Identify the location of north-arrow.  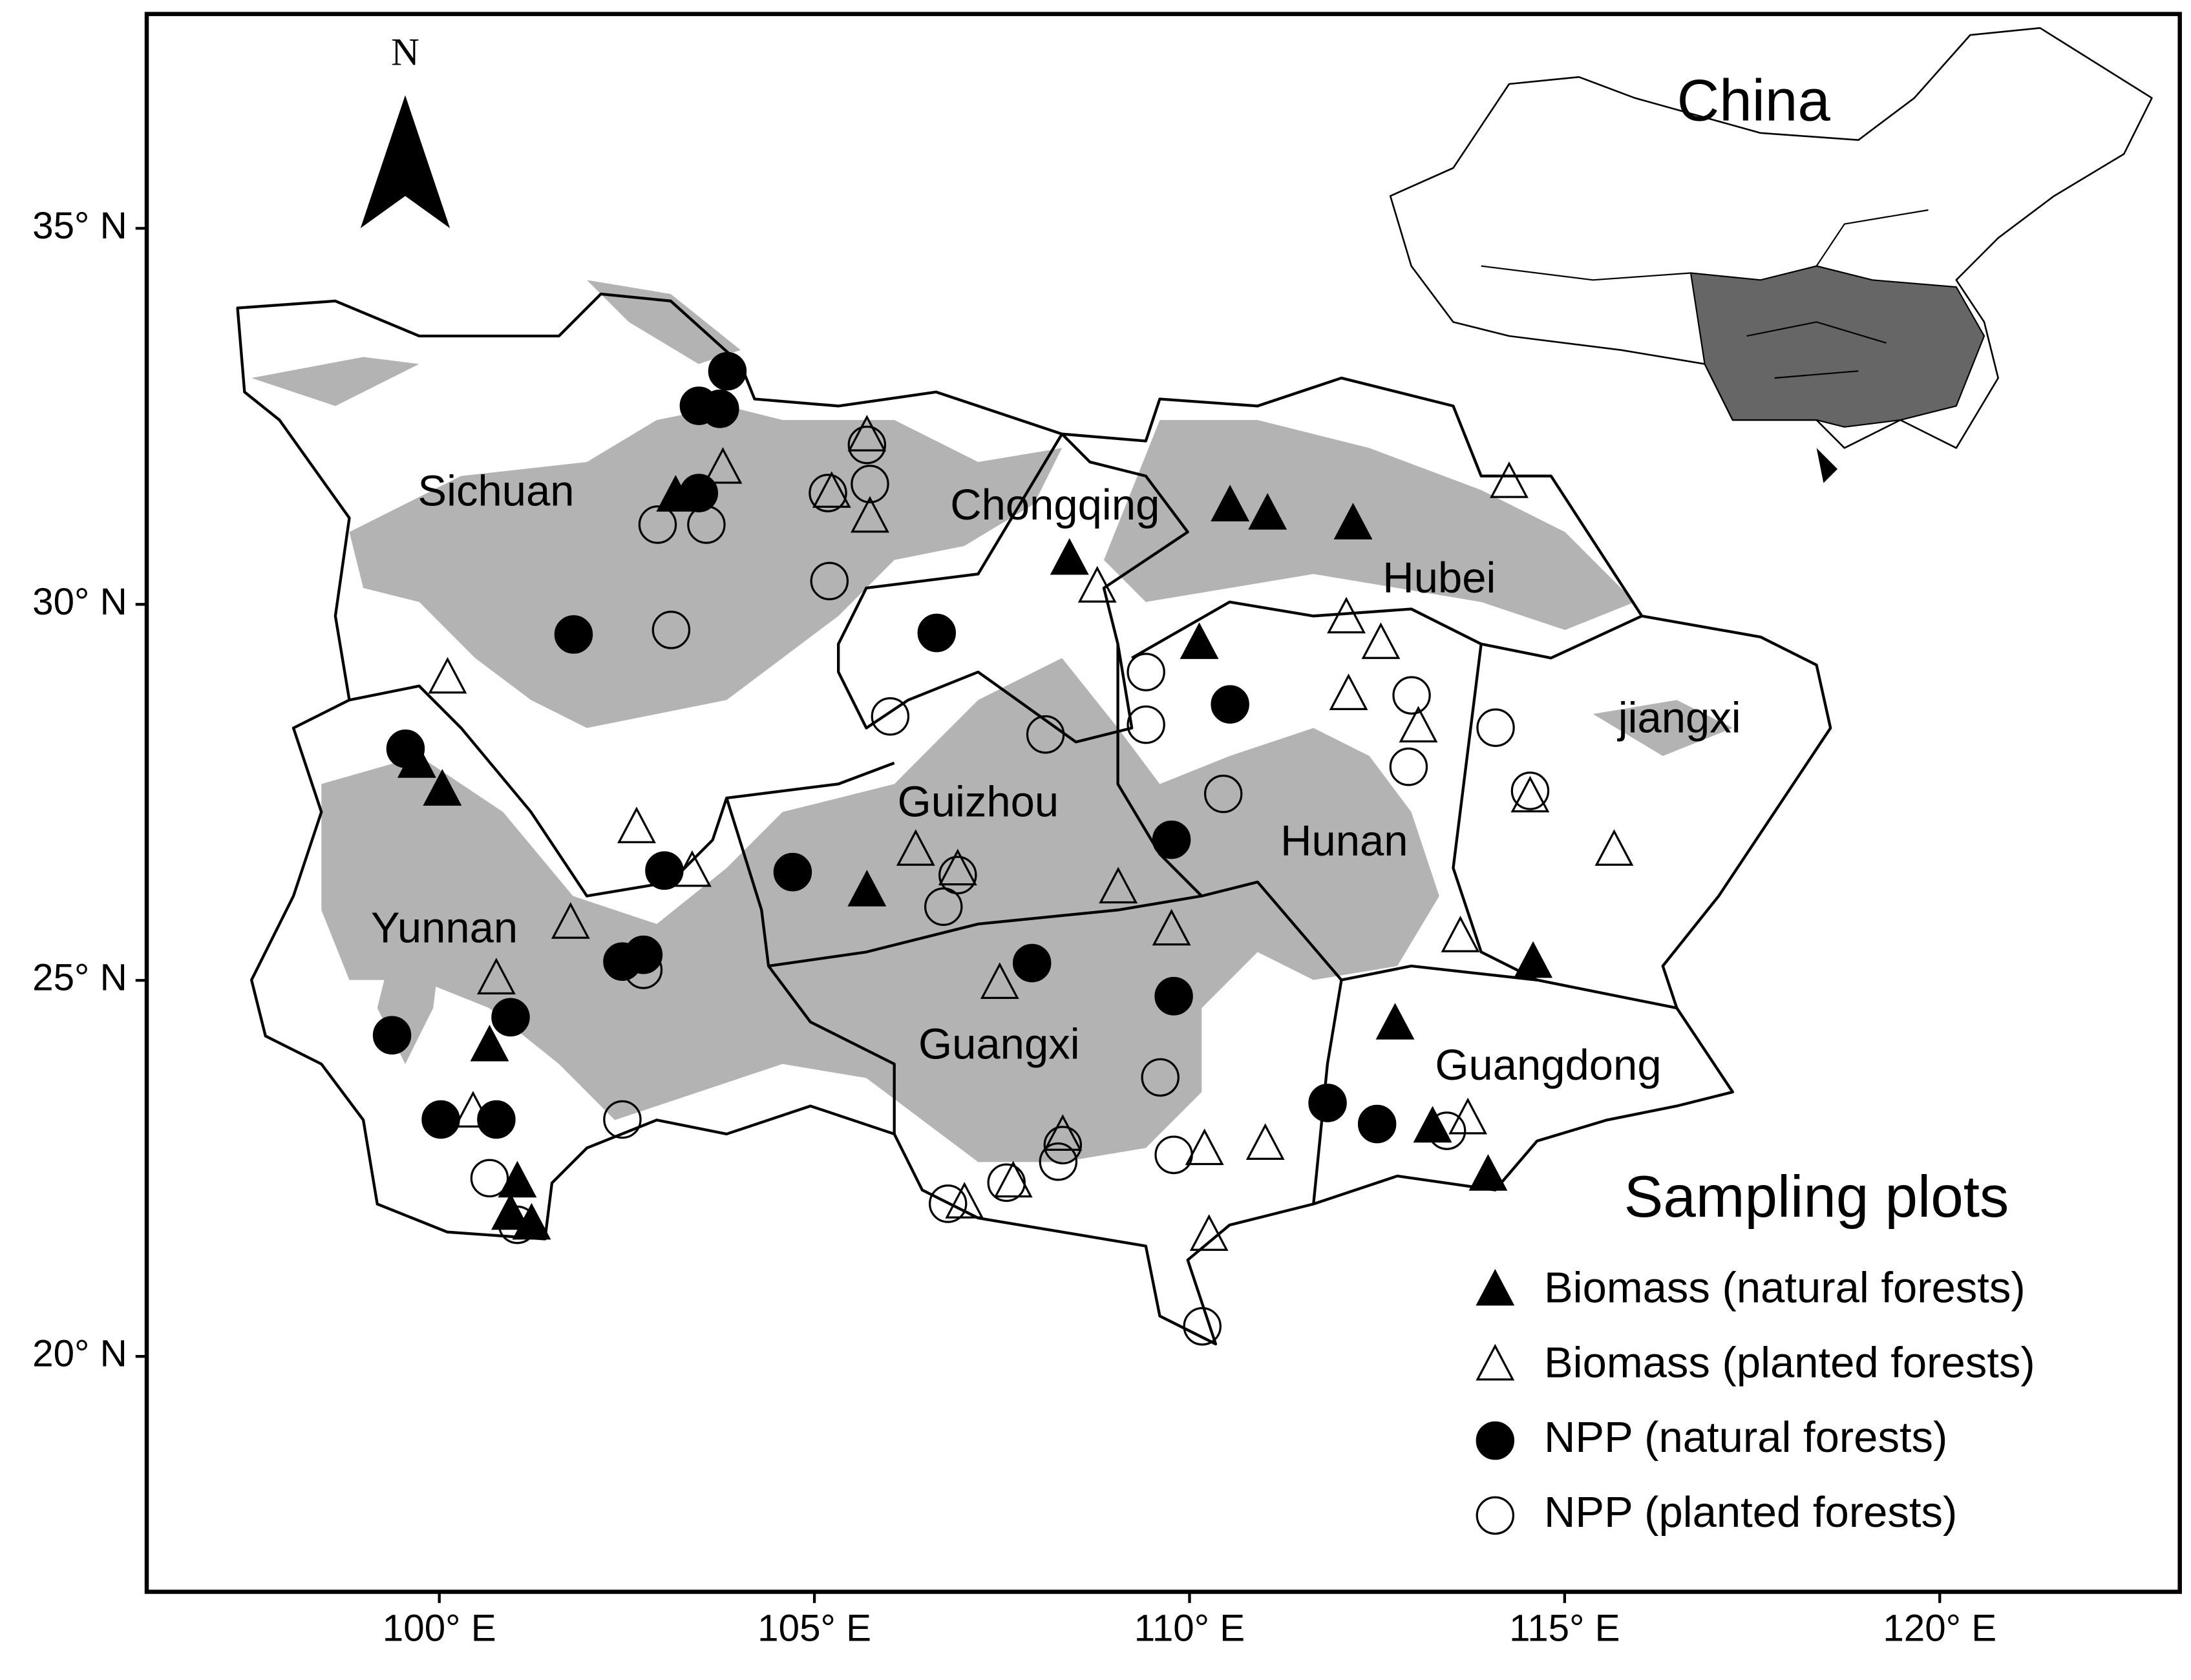
(405, 162).